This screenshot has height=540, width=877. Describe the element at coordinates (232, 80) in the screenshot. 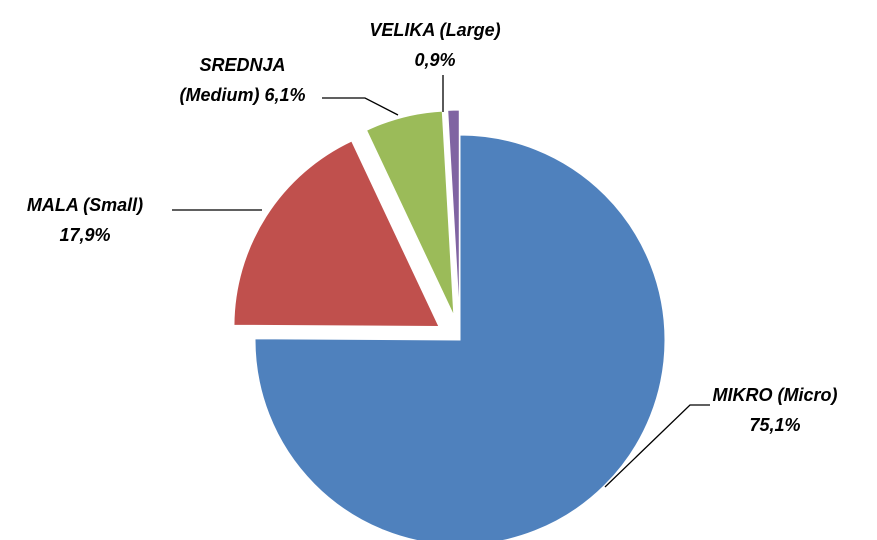

I see `category-label: SREDNJA (Medium)` at that location.